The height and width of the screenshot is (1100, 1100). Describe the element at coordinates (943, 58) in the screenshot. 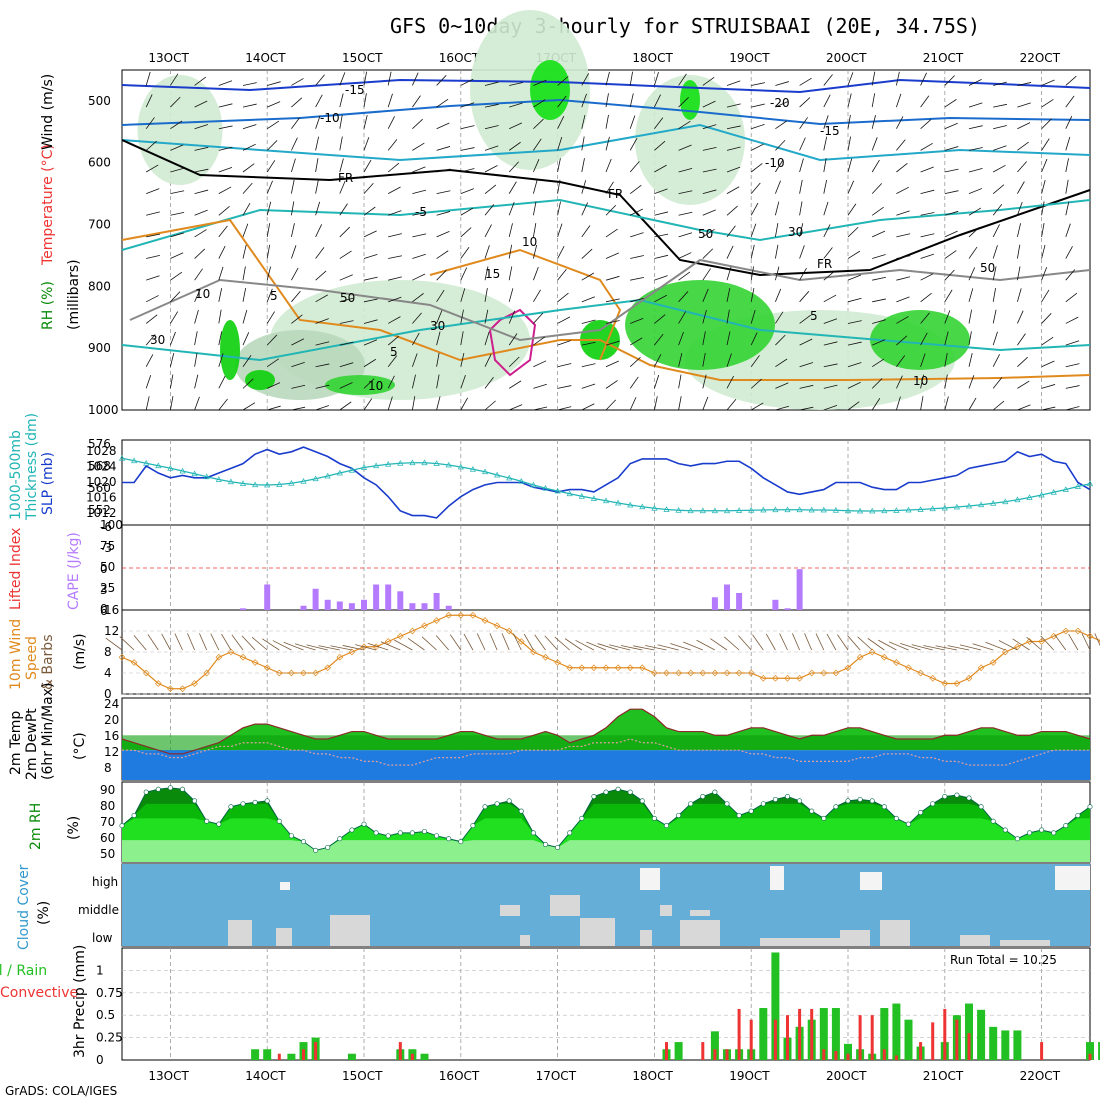

I see `top-date-label: 21OCT` at that location.